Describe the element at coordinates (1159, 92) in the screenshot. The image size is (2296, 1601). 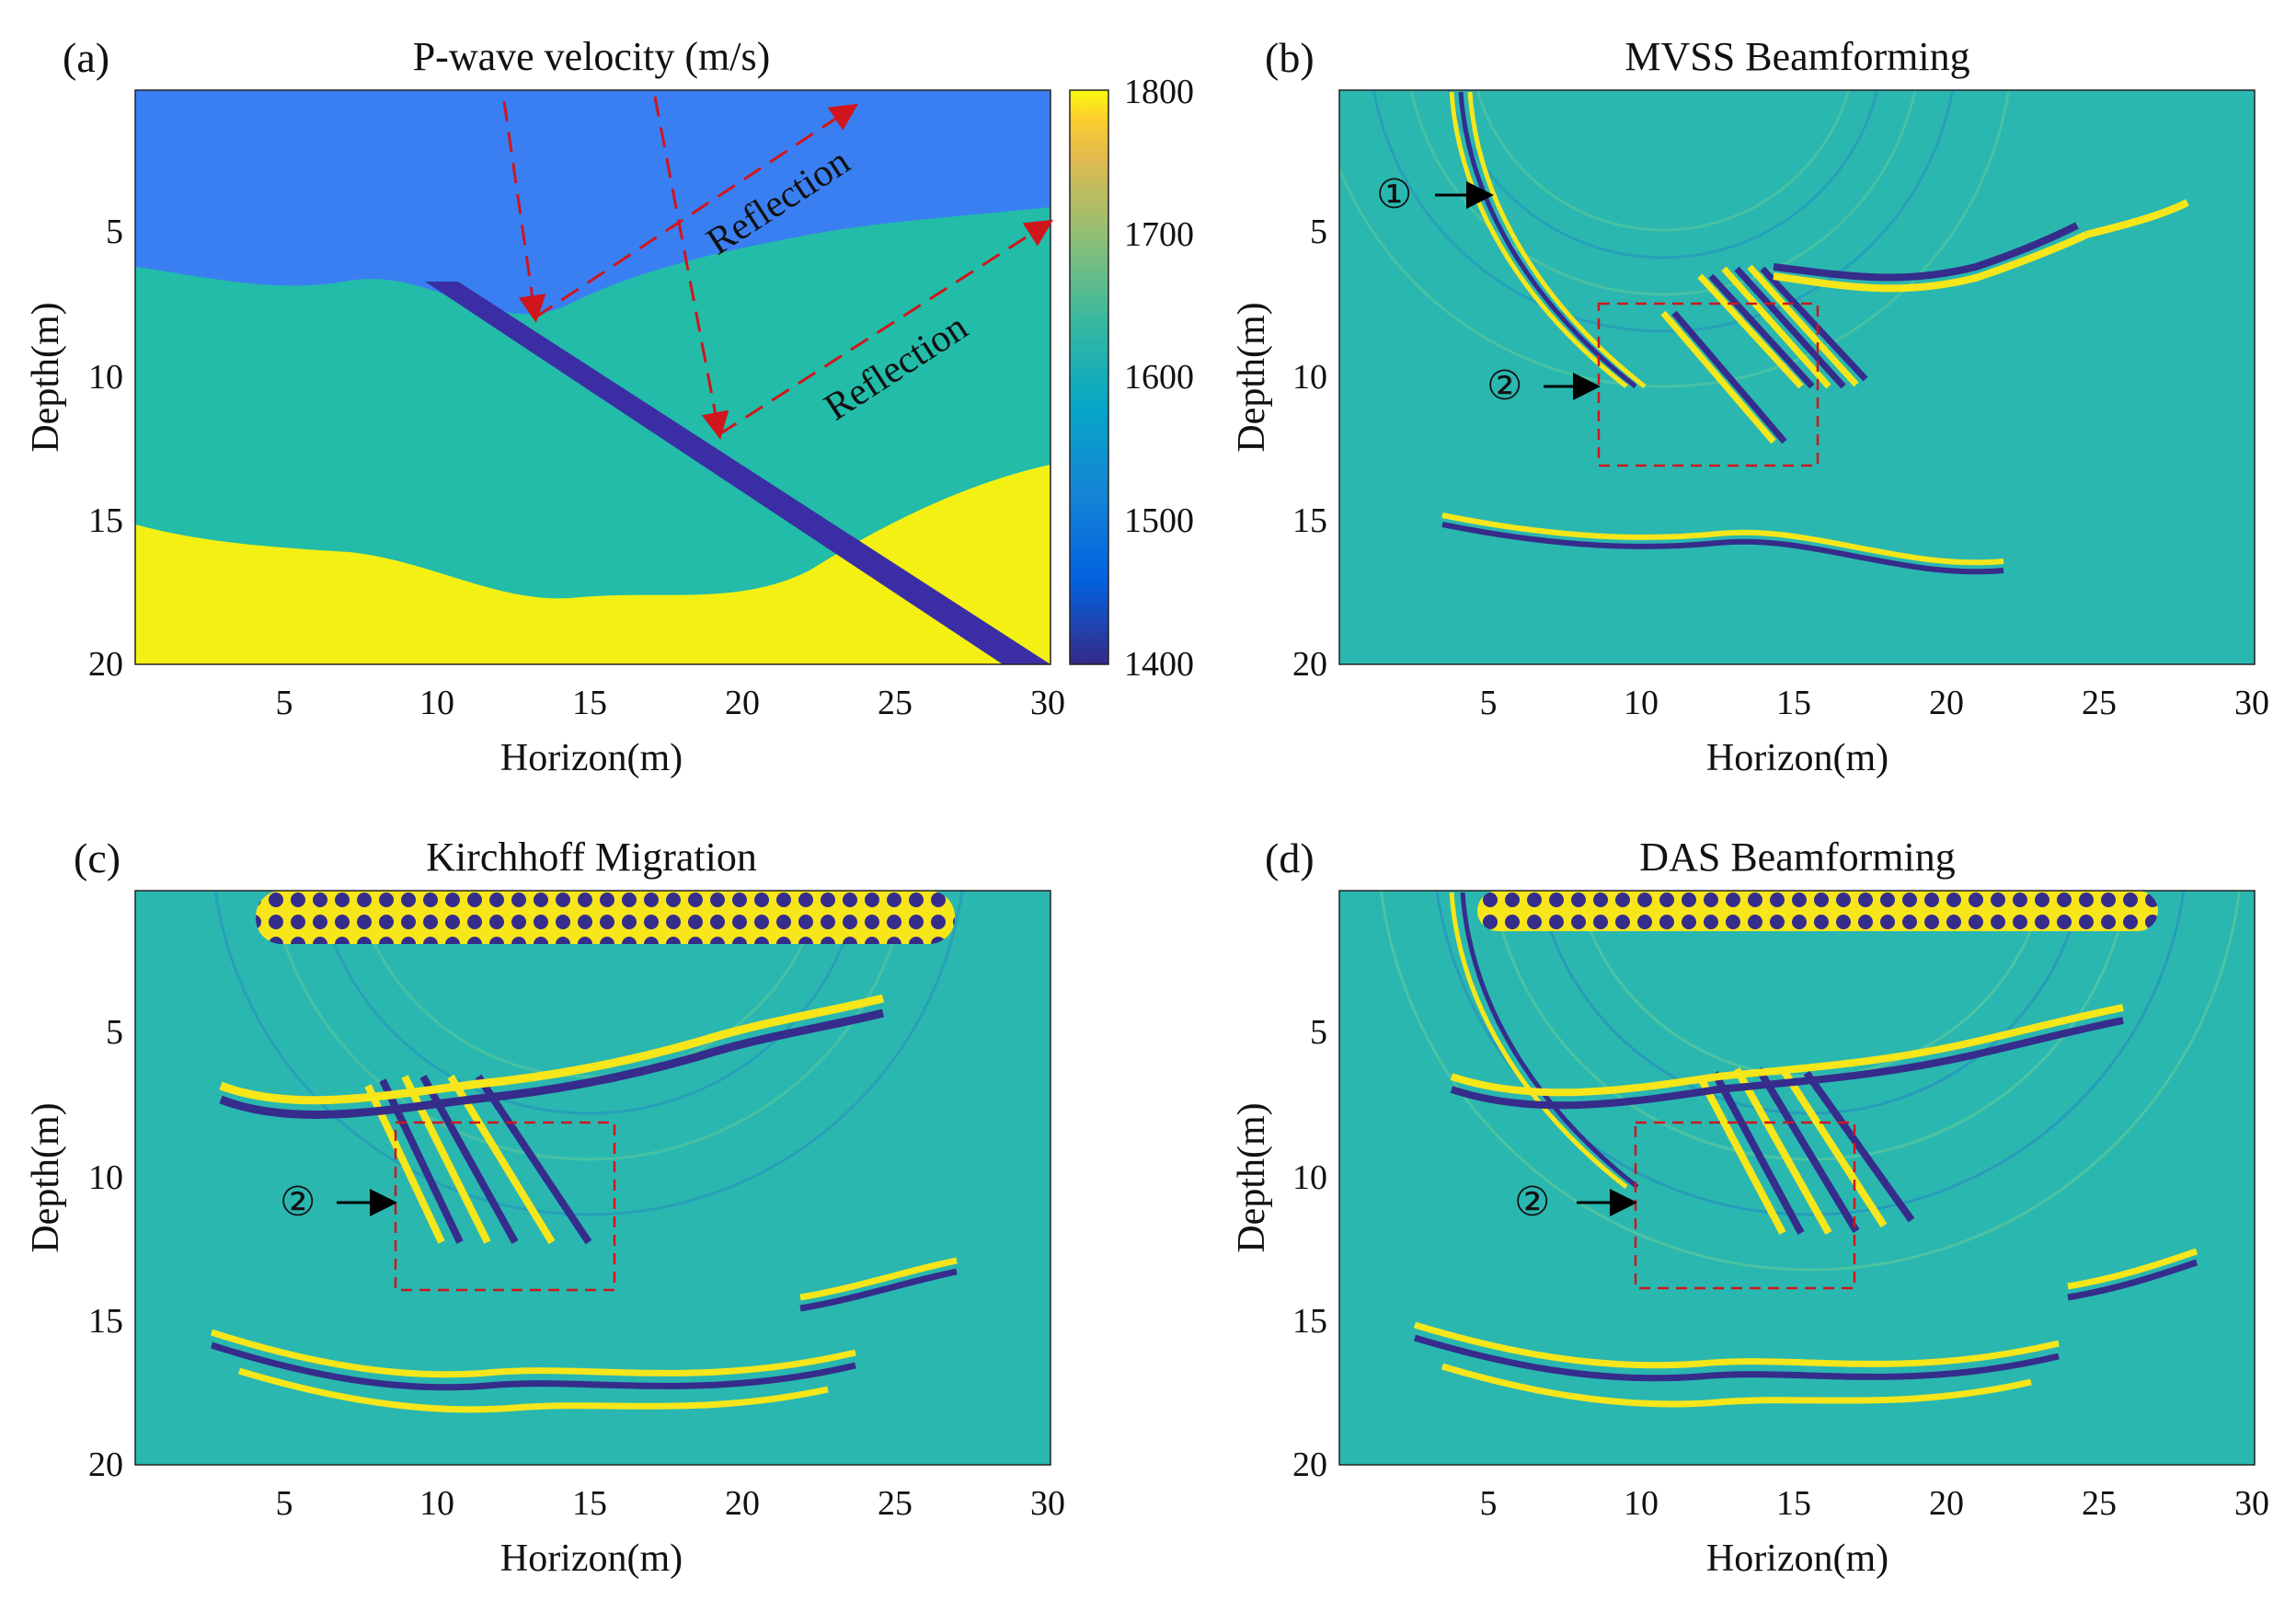
I see `colorbar-tick: 1800` at that location.